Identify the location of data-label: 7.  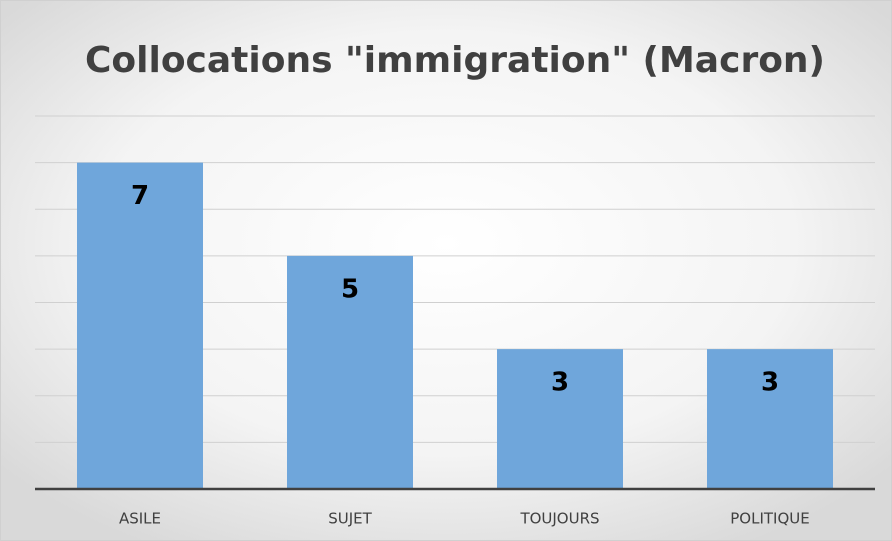
(140, 196).